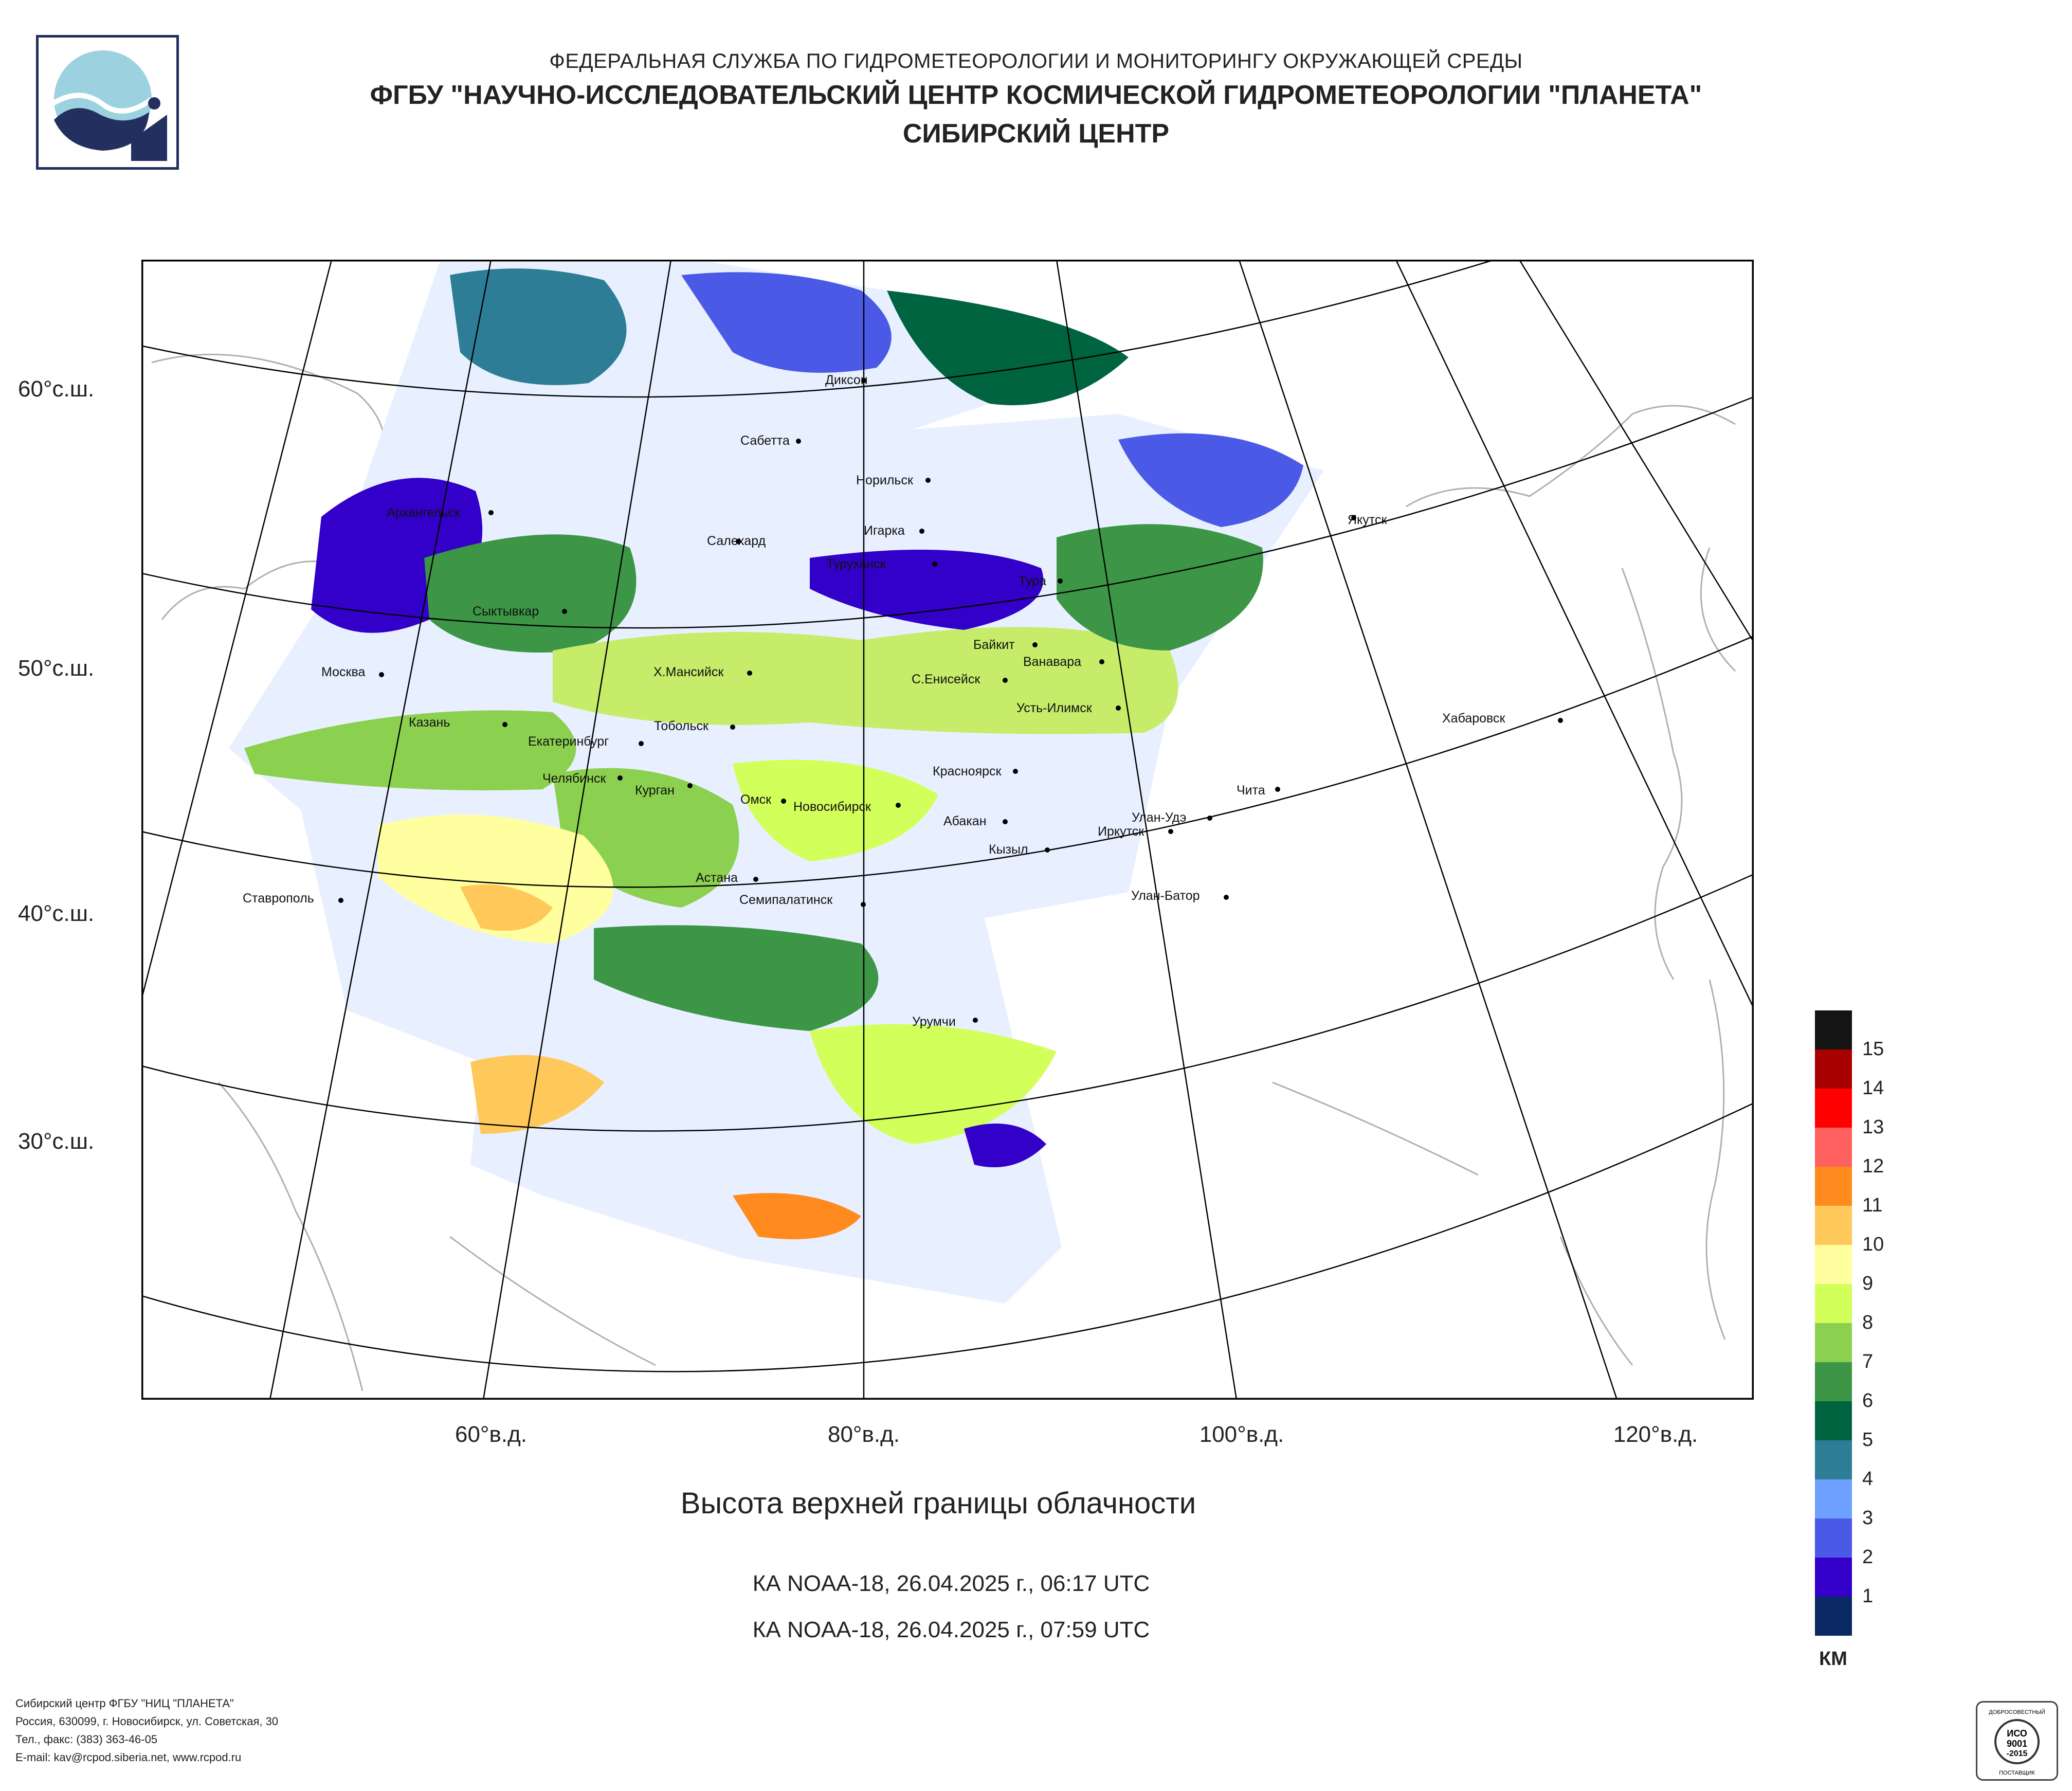 The width and height of the screenshot is (2072, 1791). What do you see at coordinates (681, 726) in the screenshot?
I see `city-label: Тобольск` at bounding box center [681, 726].